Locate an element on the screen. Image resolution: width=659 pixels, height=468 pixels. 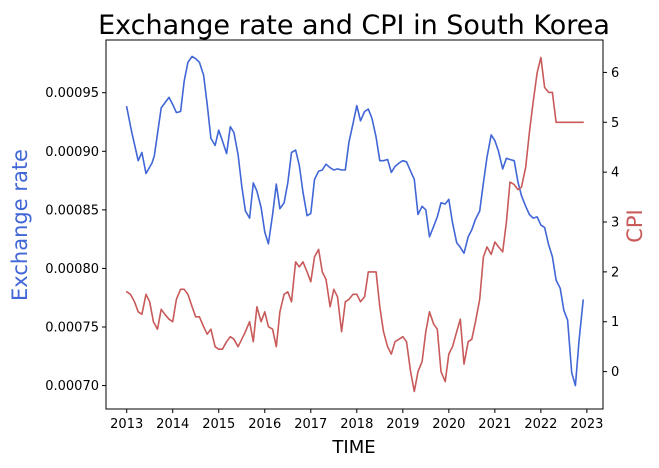
x-tick-label: 2018 is located at coordinates (356, 424).